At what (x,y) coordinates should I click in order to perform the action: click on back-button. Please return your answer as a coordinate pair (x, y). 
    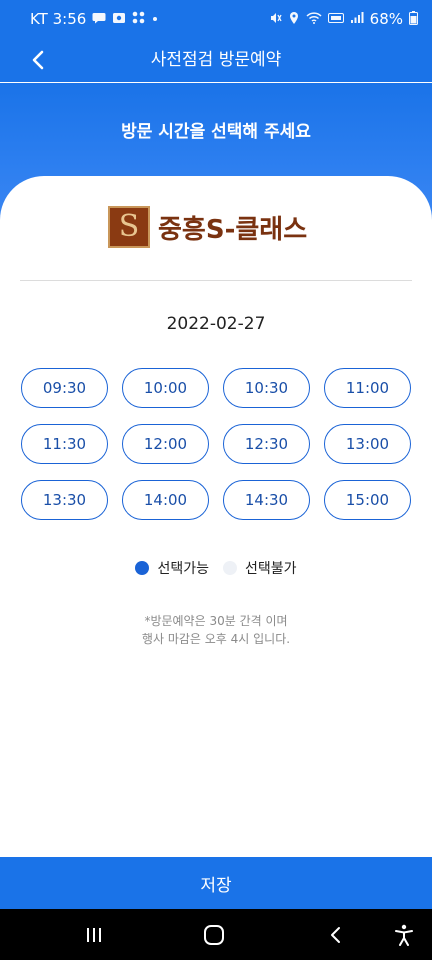
    Looking at the image, I should click on (38, 60).